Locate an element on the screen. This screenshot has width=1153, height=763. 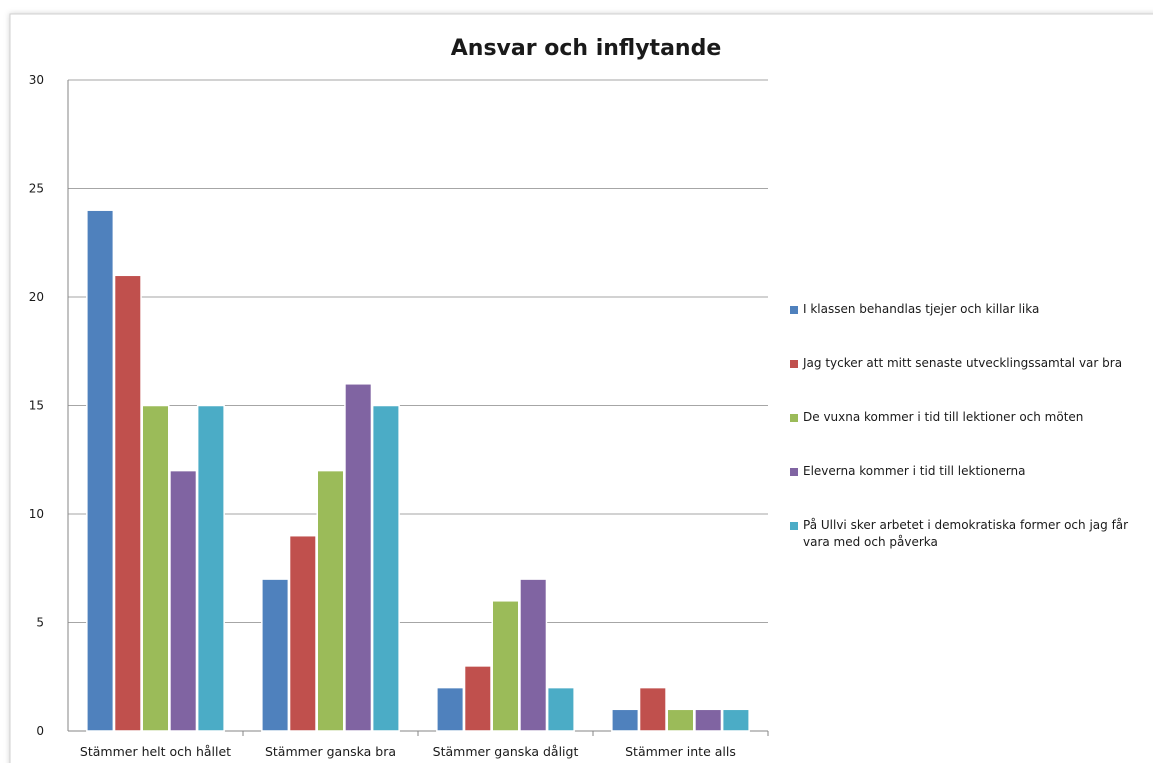
y-tick-label: 25 is located at coordinates (36, 189).